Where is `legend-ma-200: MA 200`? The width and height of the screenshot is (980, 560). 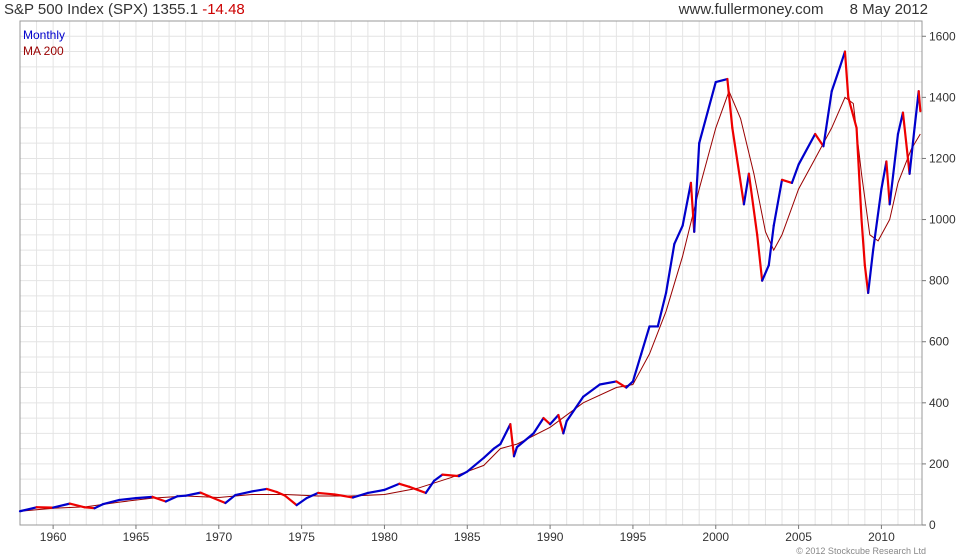
legend-ma-200: MA 200 is located at coordinates (43, 51).